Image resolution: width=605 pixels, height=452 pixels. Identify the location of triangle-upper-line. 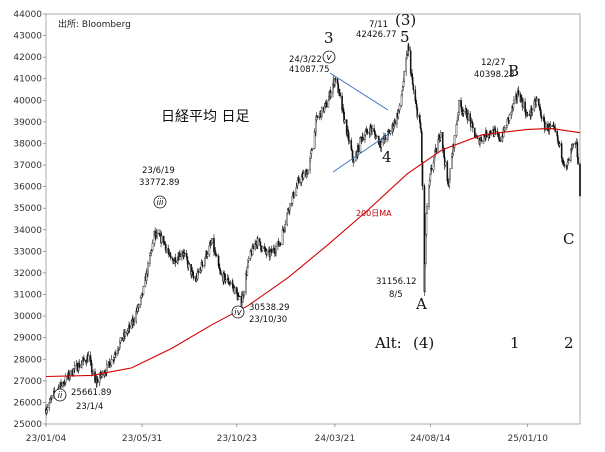
(359, 91).